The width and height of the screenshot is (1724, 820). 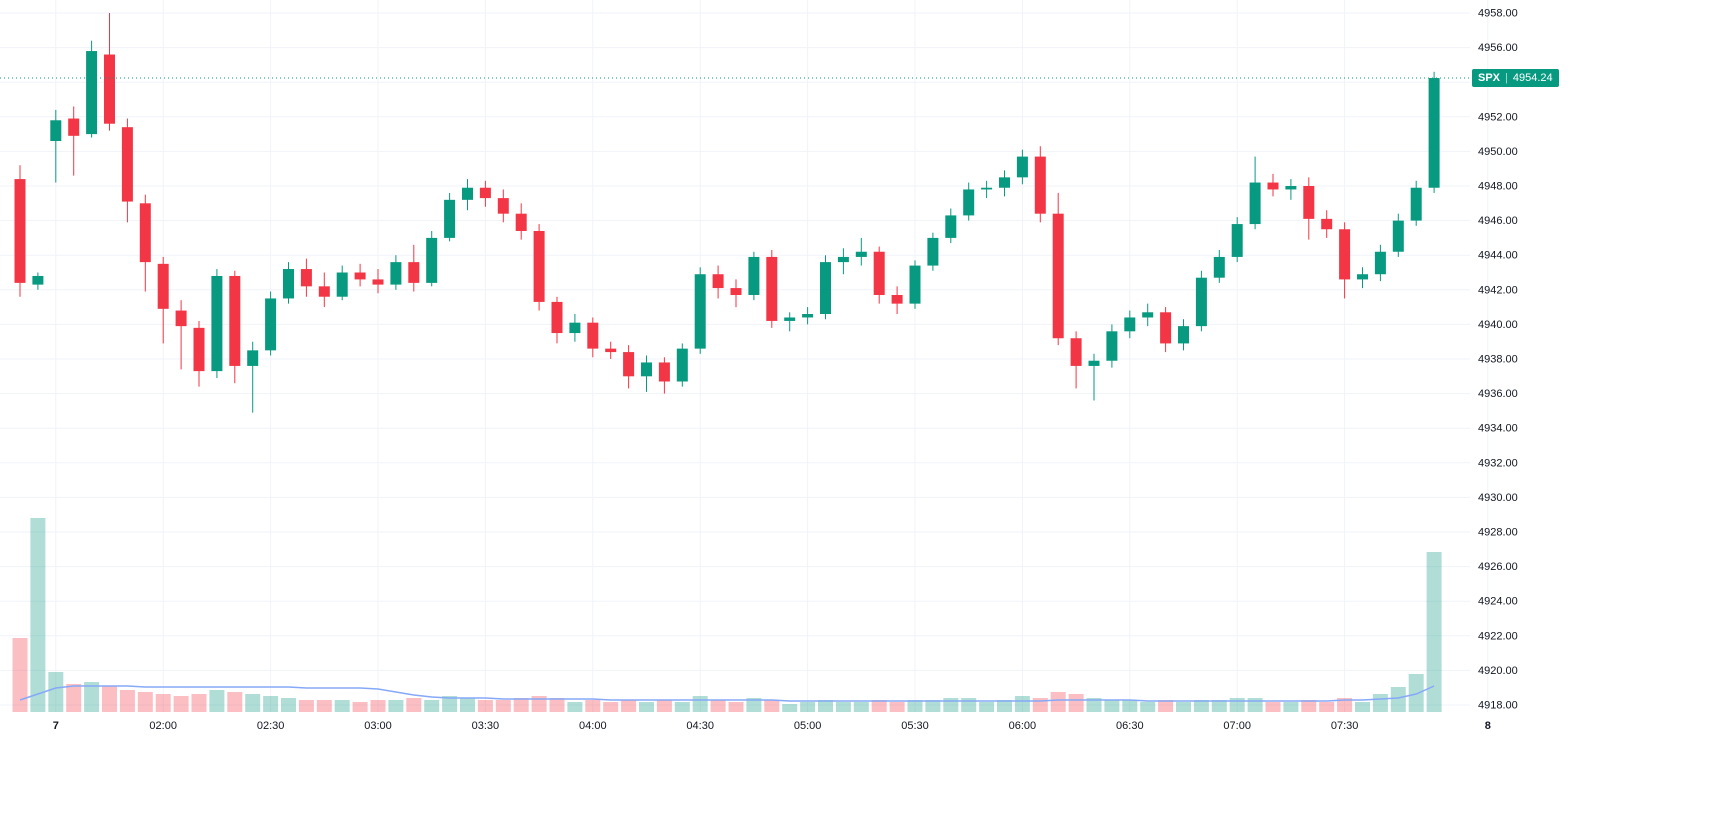 I want to click on price-axis-label: 4932.00, so click(x=1498, y=463).